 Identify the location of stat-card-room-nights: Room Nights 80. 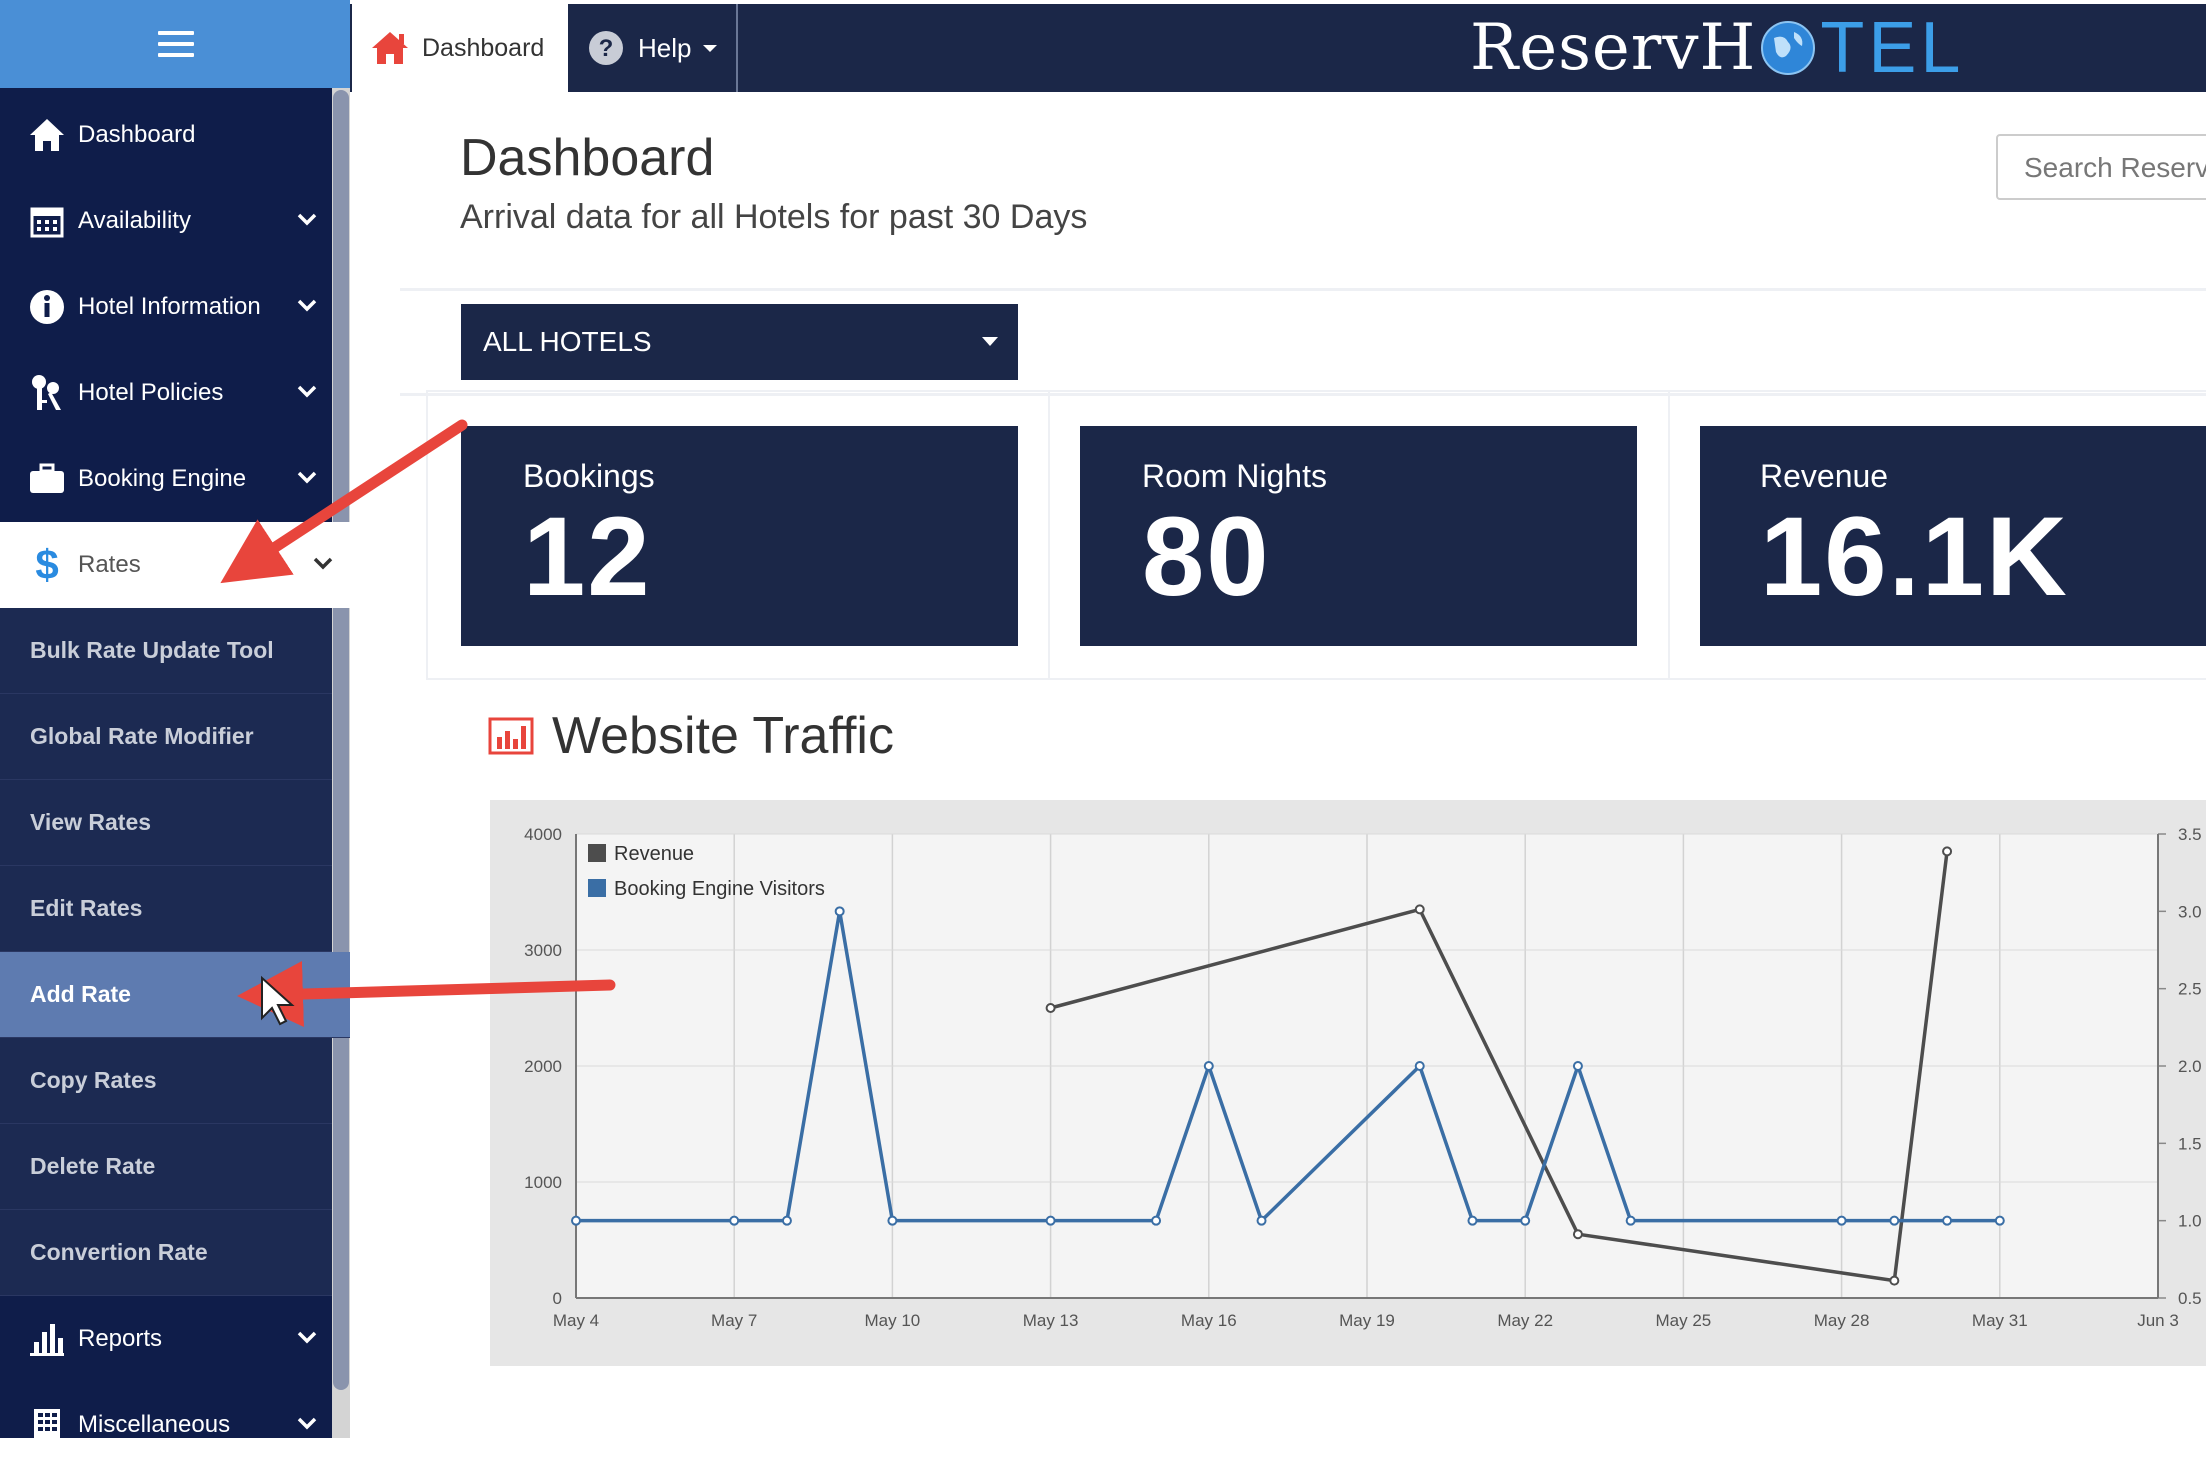
(1358, 536).